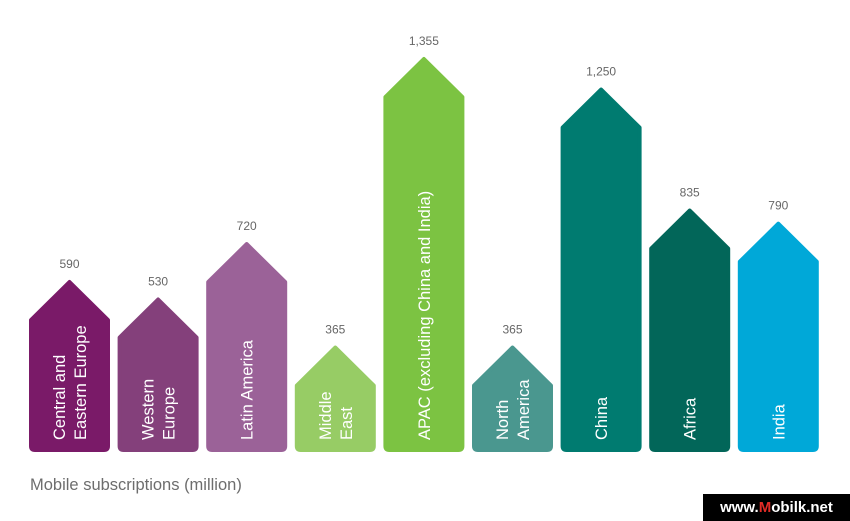 Image resolution: width=850 pixels, height=521 pixels. What do you see at coordinates (690, 193) in the screenshot?
I see `value-label: 835` at bounding box center [690, 193].